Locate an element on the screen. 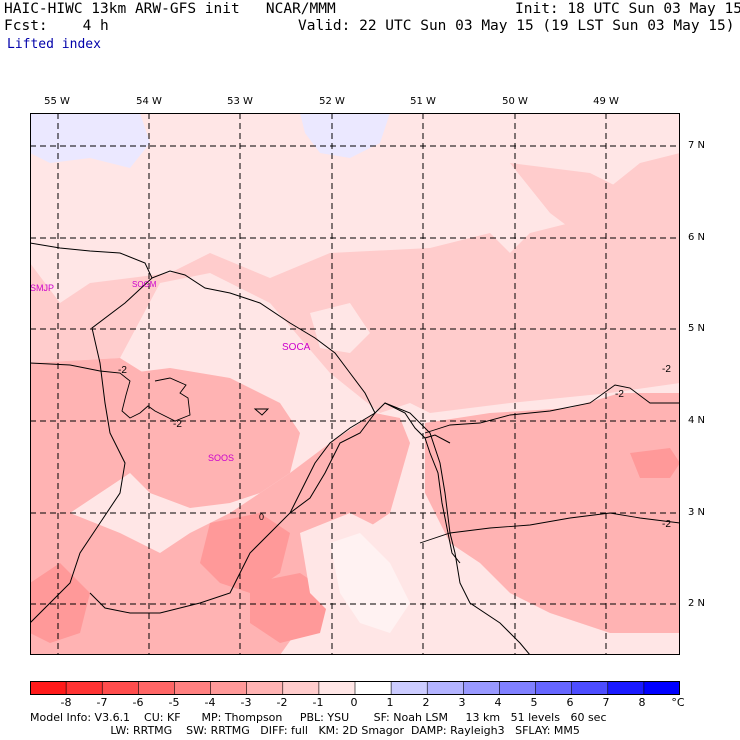 This screenshot has height=740, width=740. field-name: Lifted index is located at coordinates (54, 44).